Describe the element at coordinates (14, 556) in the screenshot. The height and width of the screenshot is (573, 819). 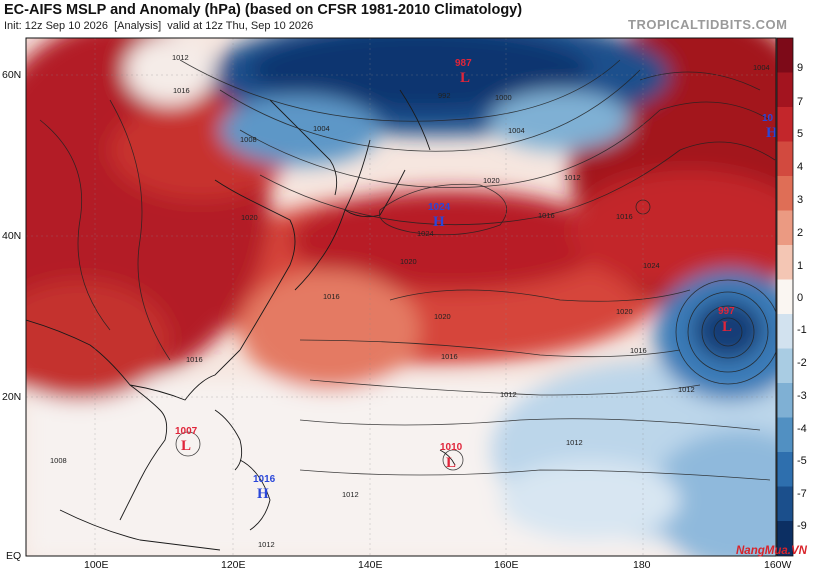
I see `lat-label: EQ` at that location.